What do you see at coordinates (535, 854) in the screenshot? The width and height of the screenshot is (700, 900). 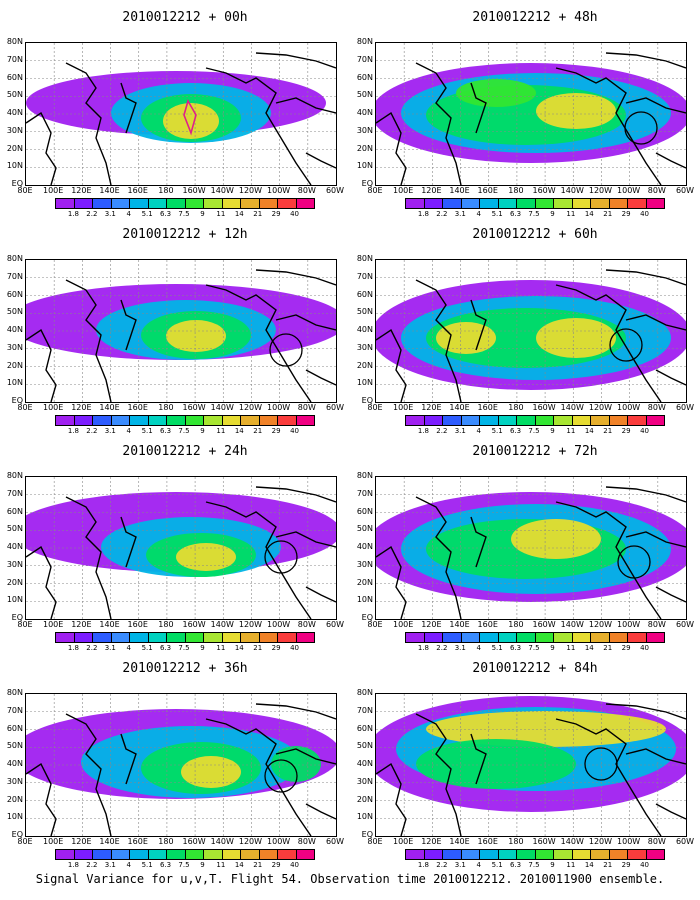 I see `colorbar` at bounding box center [535, 854].